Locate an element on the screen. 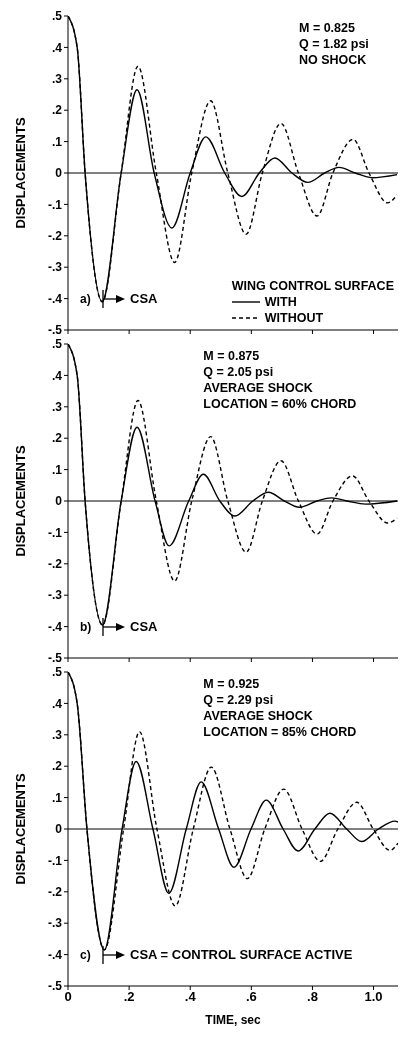 Image resolution: width=410 pixels, height=1050 pixels. x-tick-label: .8 is located at coordinates (312, 997).